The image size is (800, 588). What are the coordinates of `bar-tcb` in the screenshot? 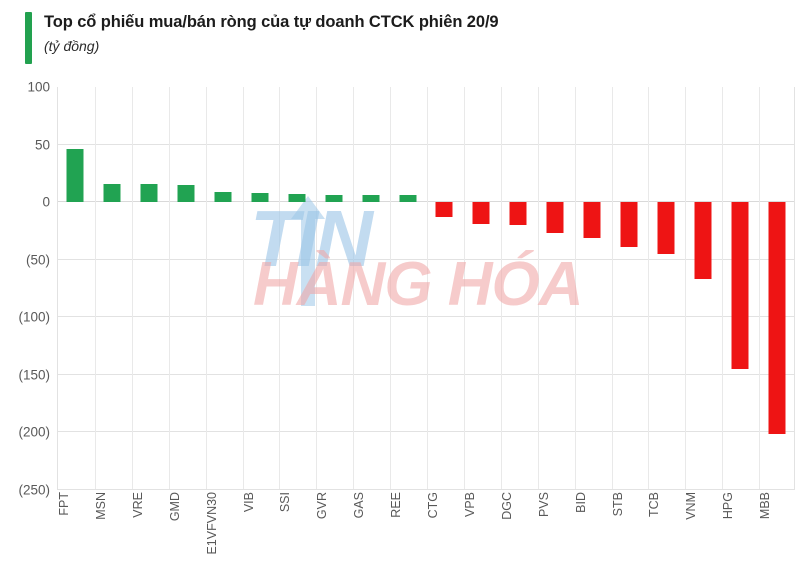 It's located at (666, 228).